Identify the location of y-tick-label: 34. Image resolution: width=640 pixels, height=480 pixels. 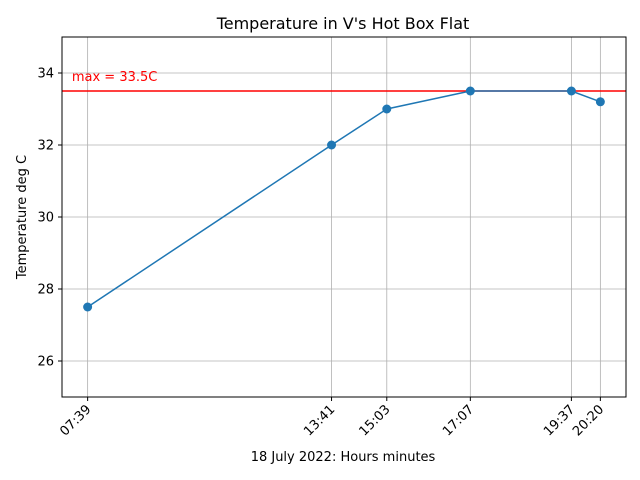
(45, 74).